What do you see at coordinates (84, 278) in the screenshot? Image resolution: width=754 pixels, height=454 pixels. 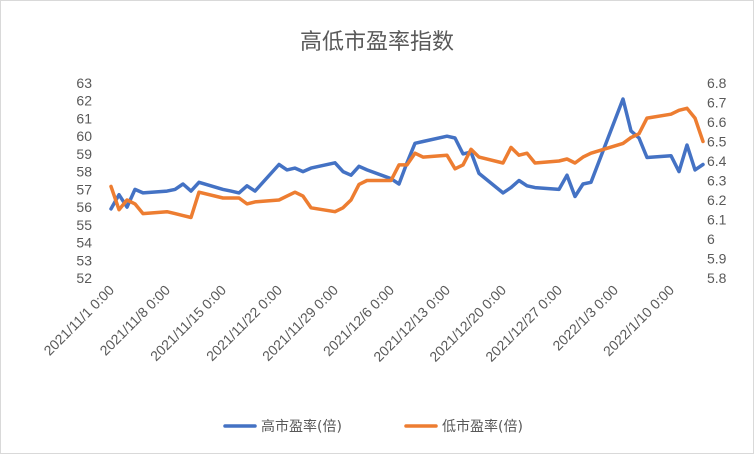 I see `left-tick-label: 52` at bounding box center [84, 278].